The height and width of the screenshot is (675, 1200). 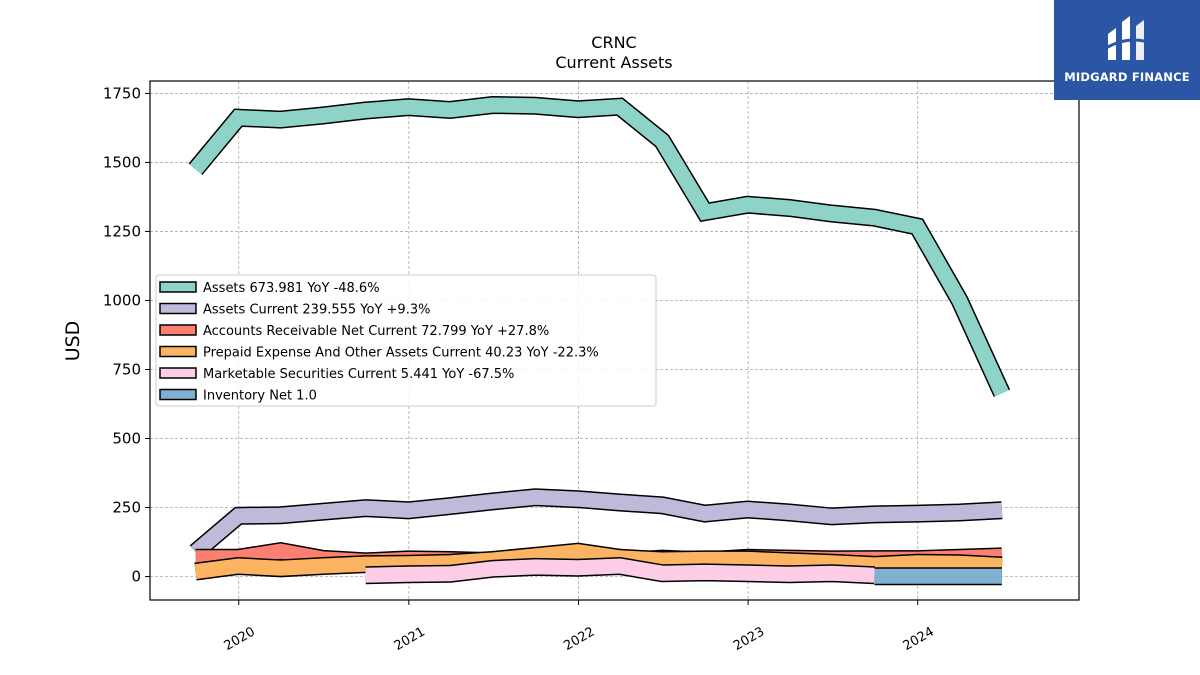 I want to click on x-tick-label: 2024, so click(x=919, y=639).